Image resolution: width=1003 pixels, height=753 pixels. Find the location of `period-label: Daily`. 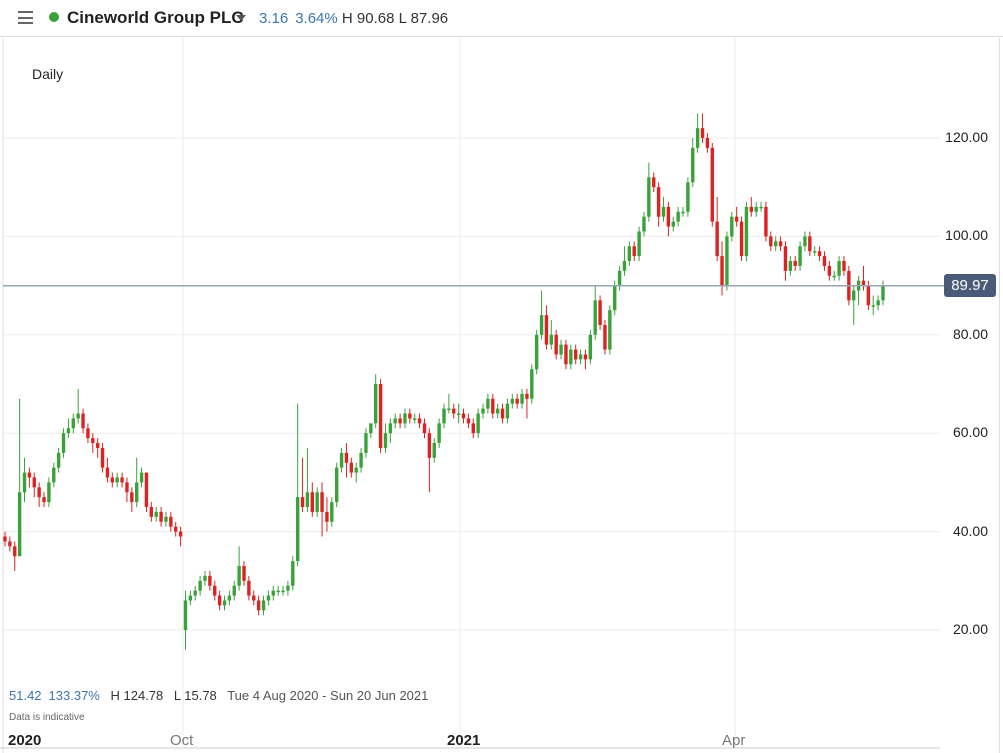

period-label: Daily is located at coordinates (48, 74).